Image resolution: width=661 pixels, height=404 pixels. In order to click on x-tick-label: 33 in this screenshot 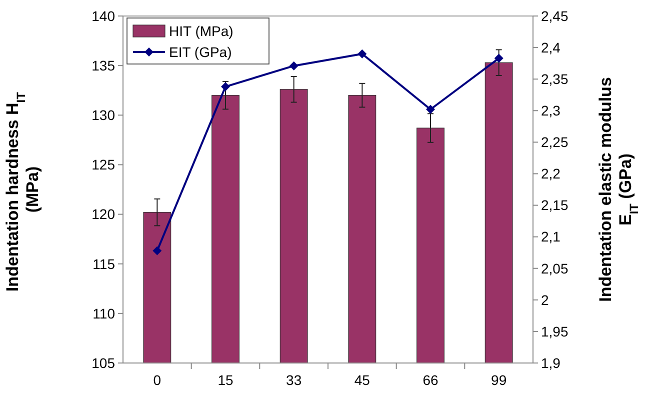, I will do `click(294, 380)`.